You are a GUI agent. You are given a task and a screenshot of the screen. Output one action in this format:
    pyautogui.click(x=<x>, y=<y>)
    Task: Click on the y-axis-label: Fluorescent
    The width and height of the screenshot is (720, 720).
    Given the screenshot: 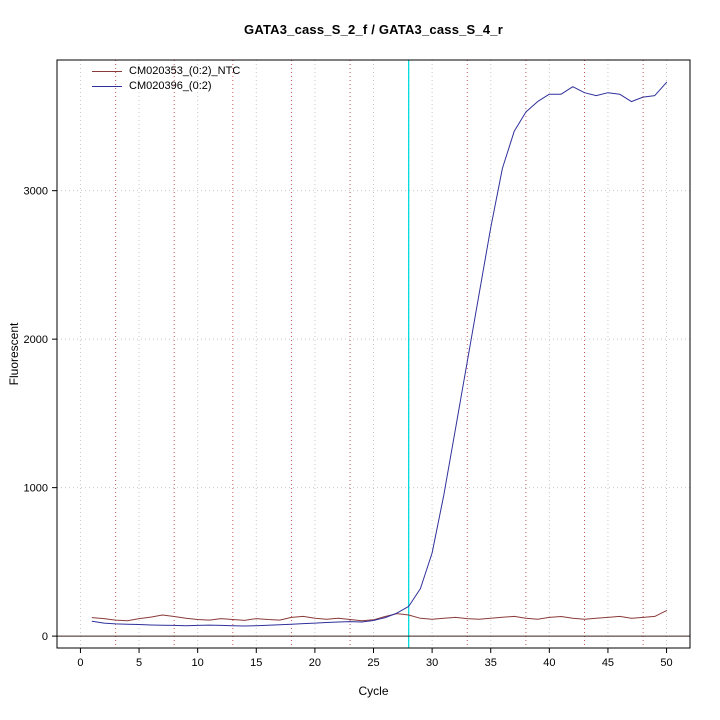 What is the action you would take?
    pyautogui.click(x=14, y=354)
    